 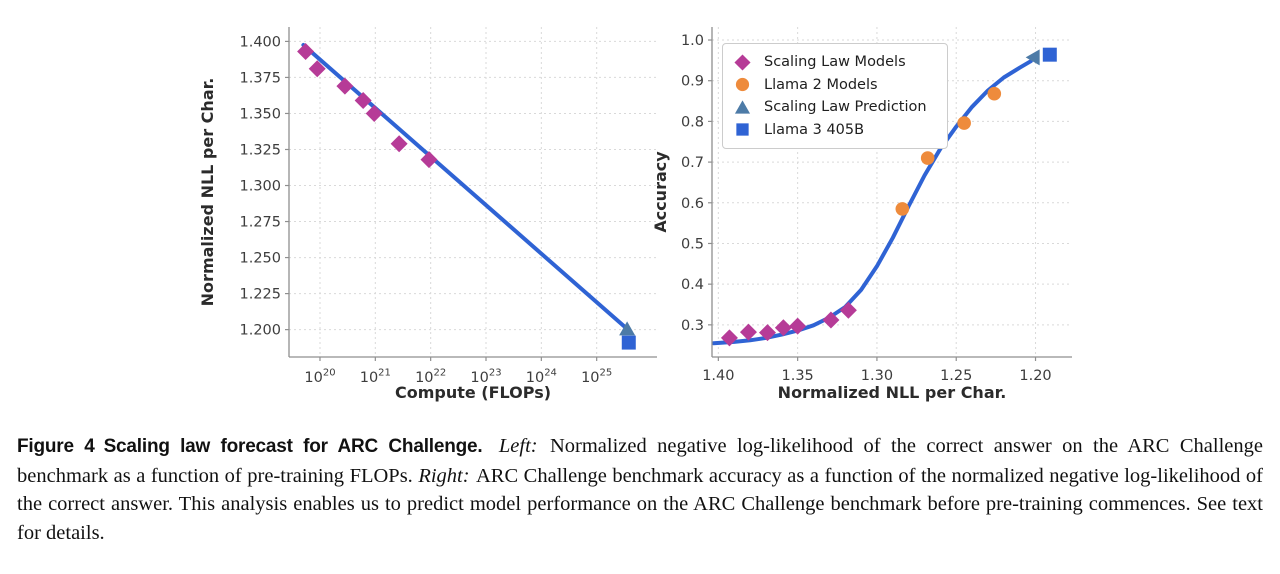 What do you see at coordinates (742, 107) in the screenshot?
I see `triangle-icon` at bounding box center [742, 107].